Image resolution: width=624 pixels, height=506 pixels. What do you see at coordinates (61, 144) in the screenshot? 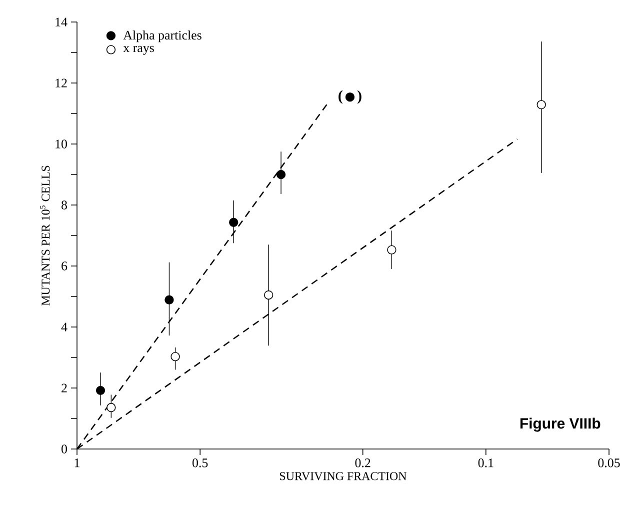
I see `y-tick-label: 10` at bounding box center [61, 144].